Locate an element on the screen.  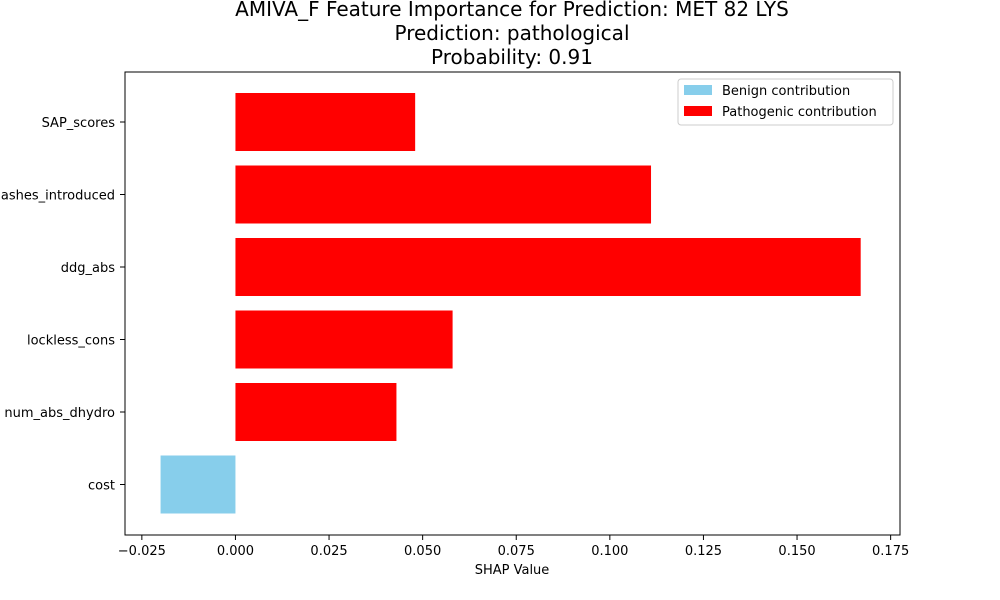
y-tick-label: SAP_scores is located at coordinates (79, 123).